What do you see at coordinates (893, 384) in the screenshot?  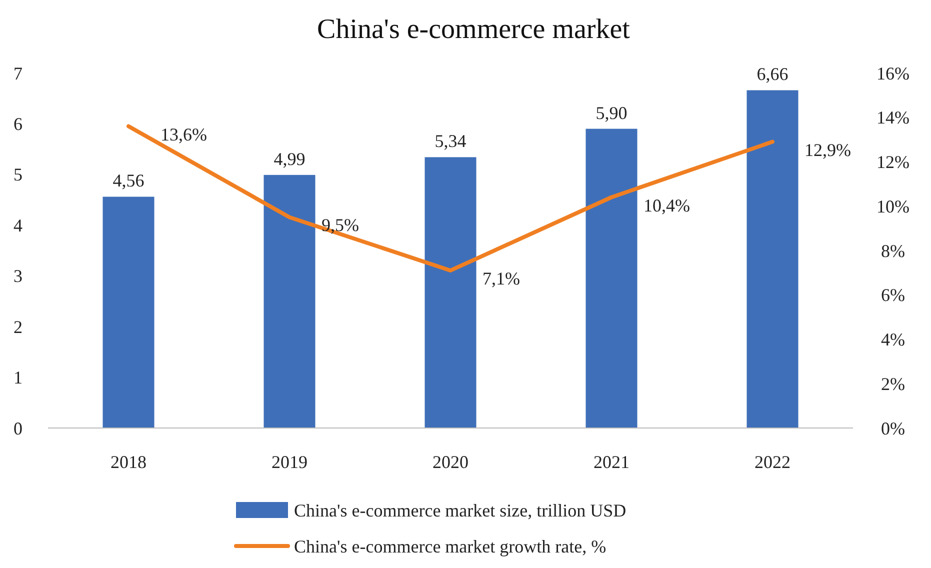 I see `y2-tick-label: 2%` at bounding box center [893, 384].